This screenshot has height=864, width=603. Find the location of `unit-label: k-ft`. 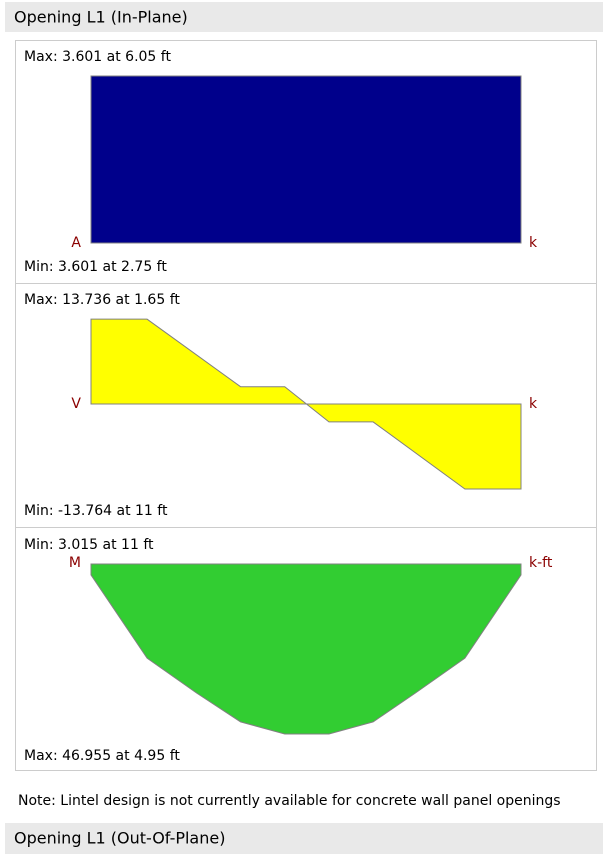

unit-label: k-ft is located at coordinates (541, 563).